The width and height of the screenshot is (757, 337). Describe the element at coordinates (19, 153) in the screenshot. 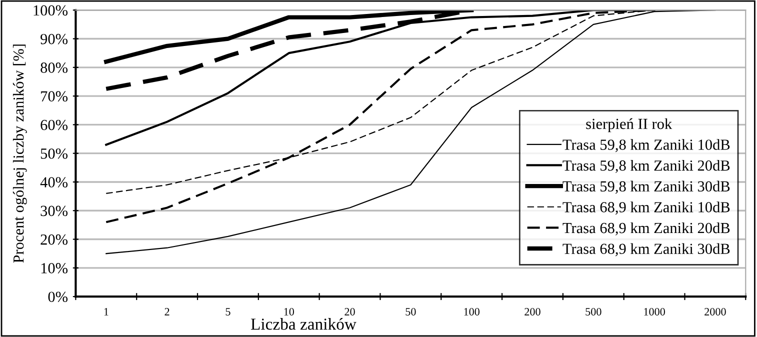

I see `y-axis-title: Procent ogólnej liczby zaników [%]` at that location.